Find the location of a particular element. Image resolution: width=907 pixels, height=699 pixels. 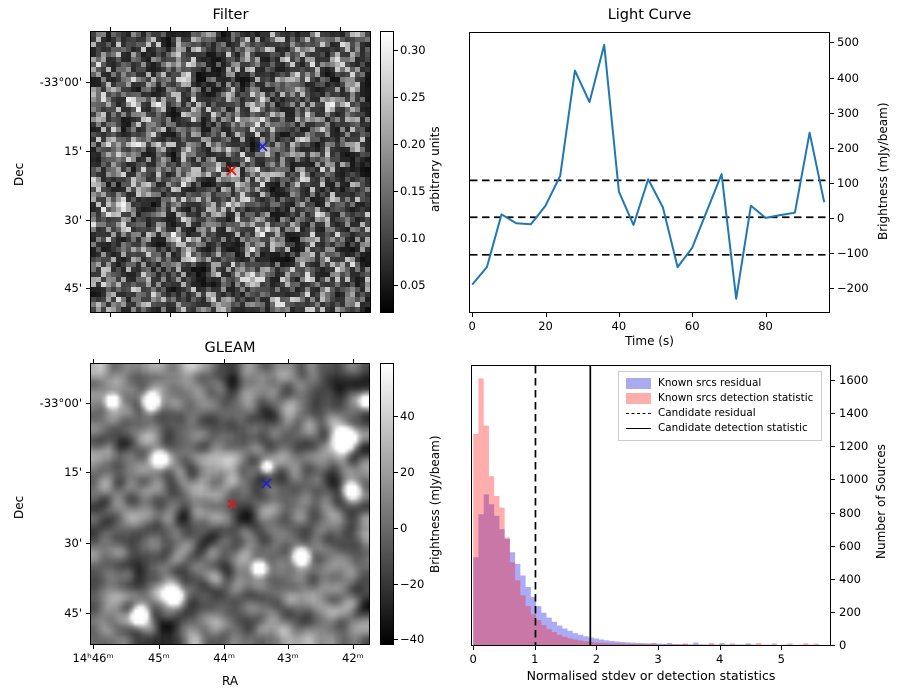

filter-colorbar-label: arbitrary units is located at coordinates (435, 169).